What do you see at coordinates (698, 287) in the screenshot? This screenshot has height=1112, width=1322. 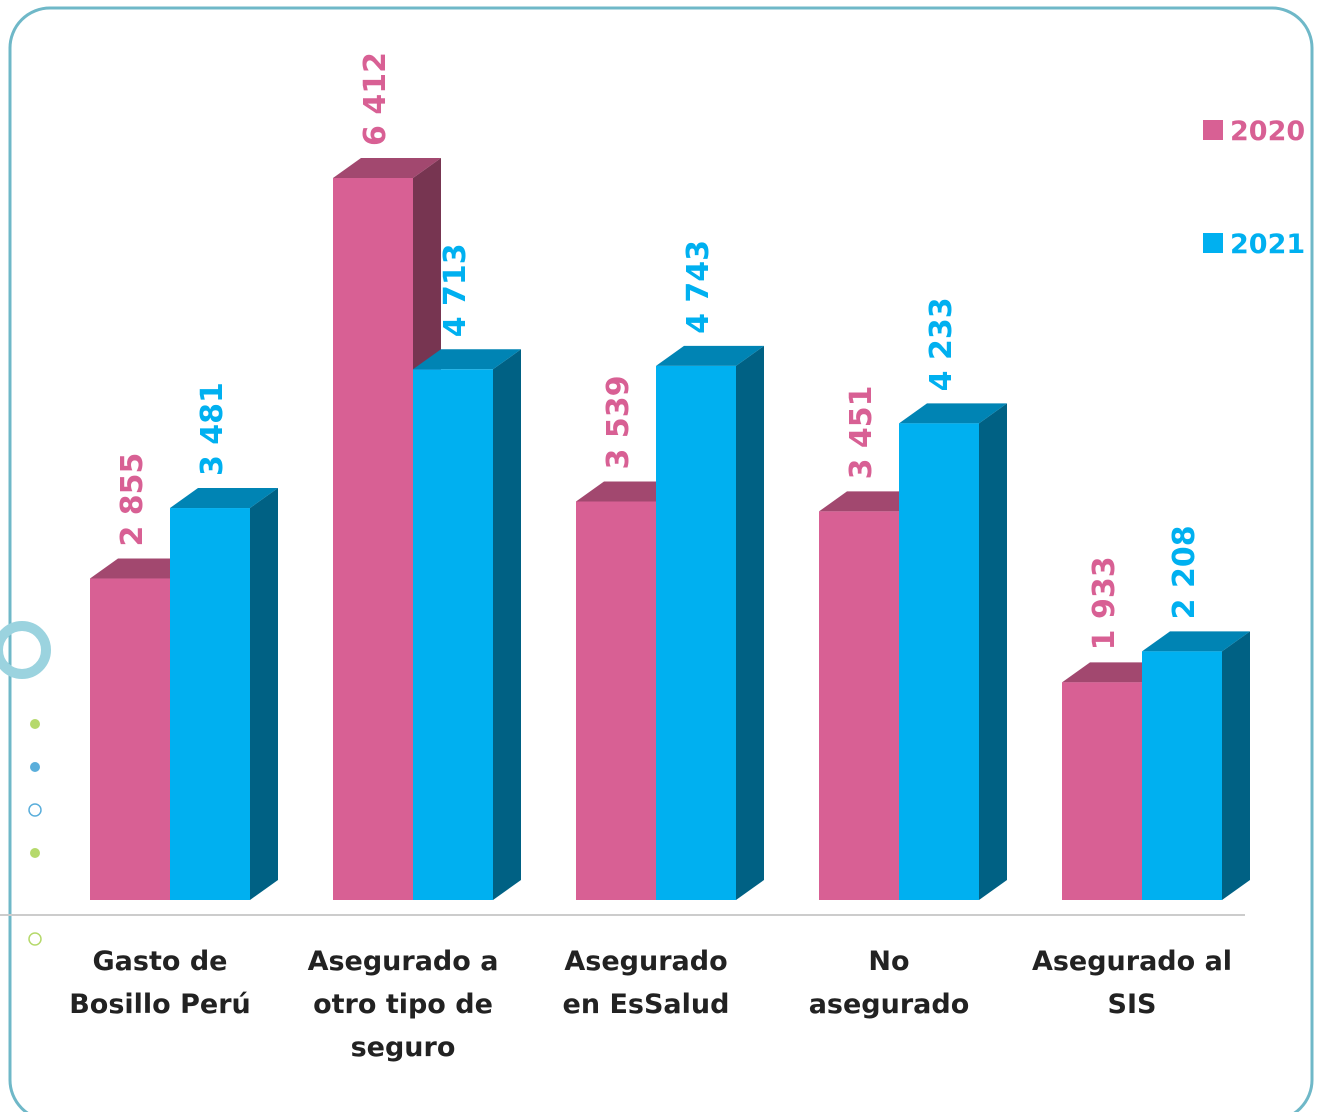 I see `value-label: 4 743` at bounding box center [698, 287].